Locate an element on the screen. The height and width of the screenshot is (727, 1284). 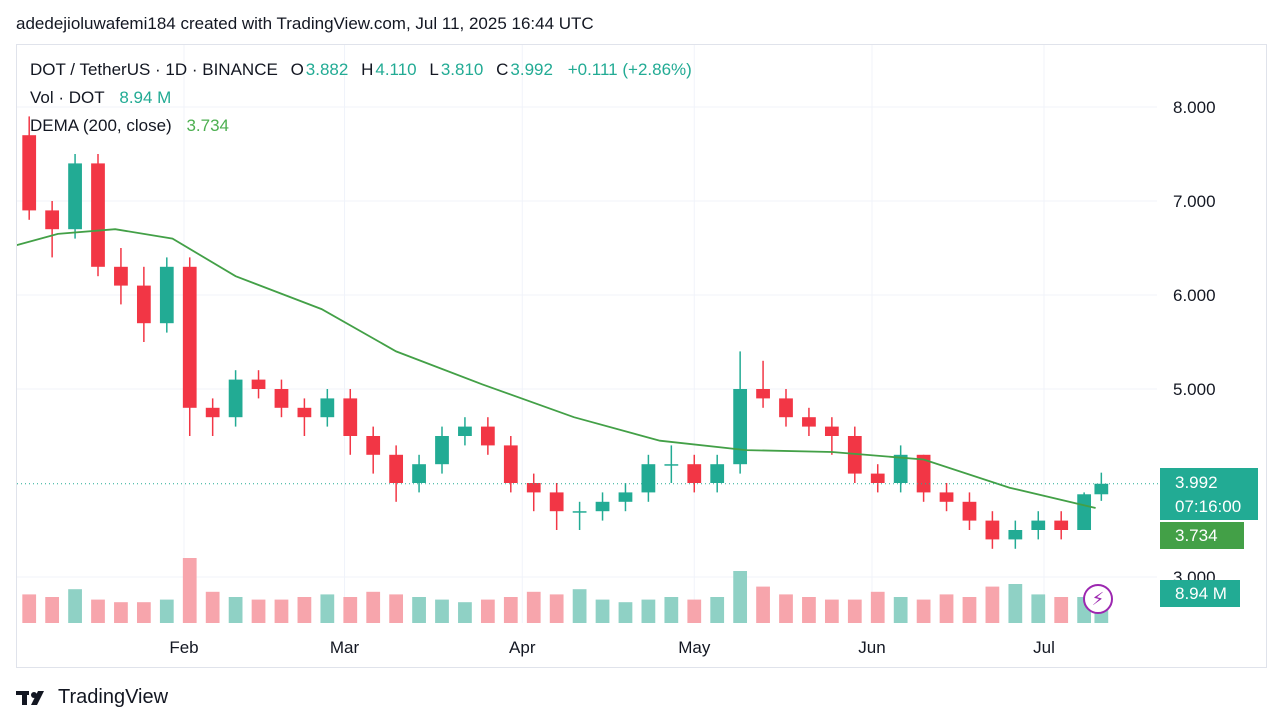
y-tick-label: 5.000 is located at coordinates (1194, 389).